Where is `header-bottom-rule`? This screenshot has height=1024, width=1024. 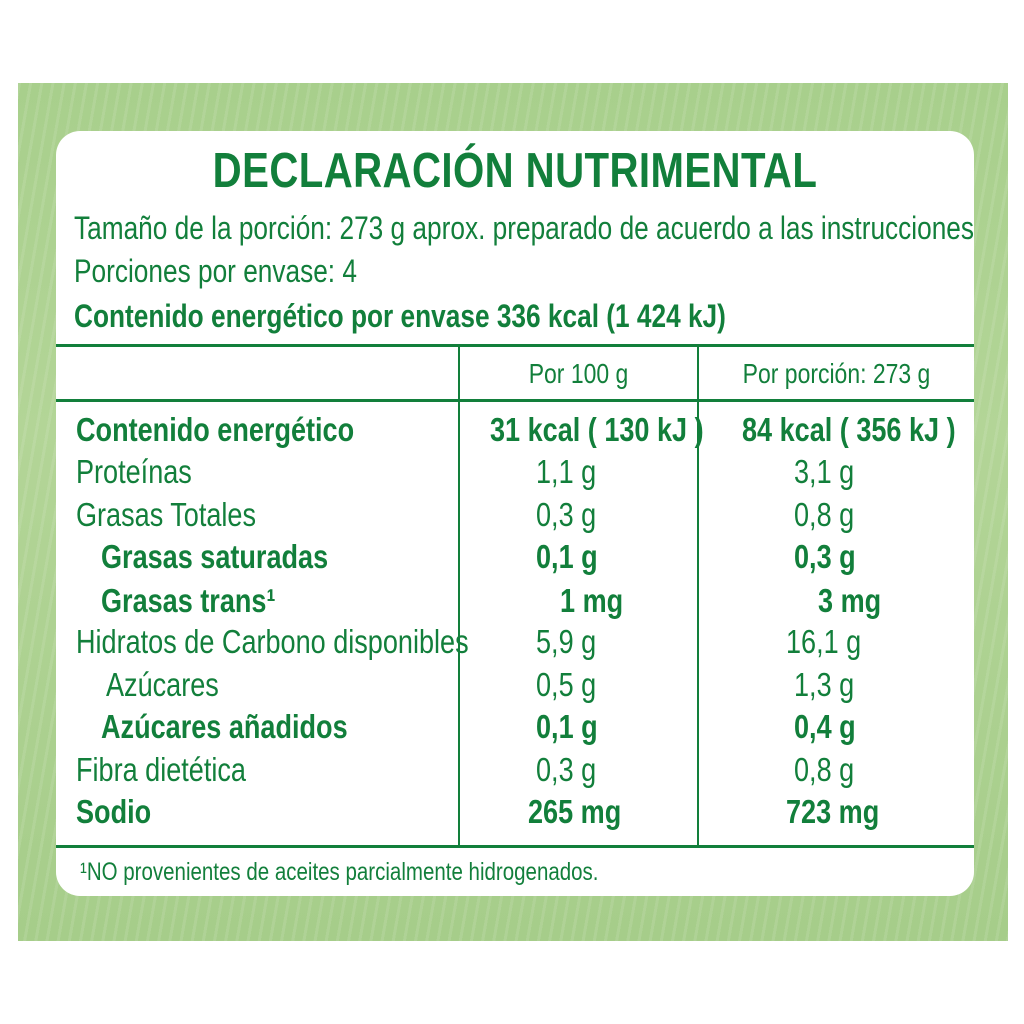
header-bottom-rule is located at coordinates (515, 400).